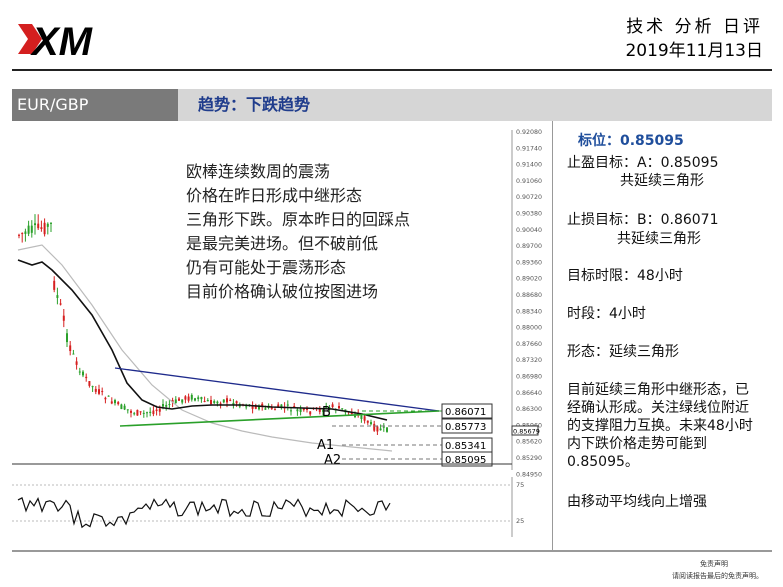 This screenshot has width=783, height=587. What do you see at coordinates (625, 276) in the screenshot?
I see `time-limit: 目标时限：48小时` at bounding box center [625, 276].